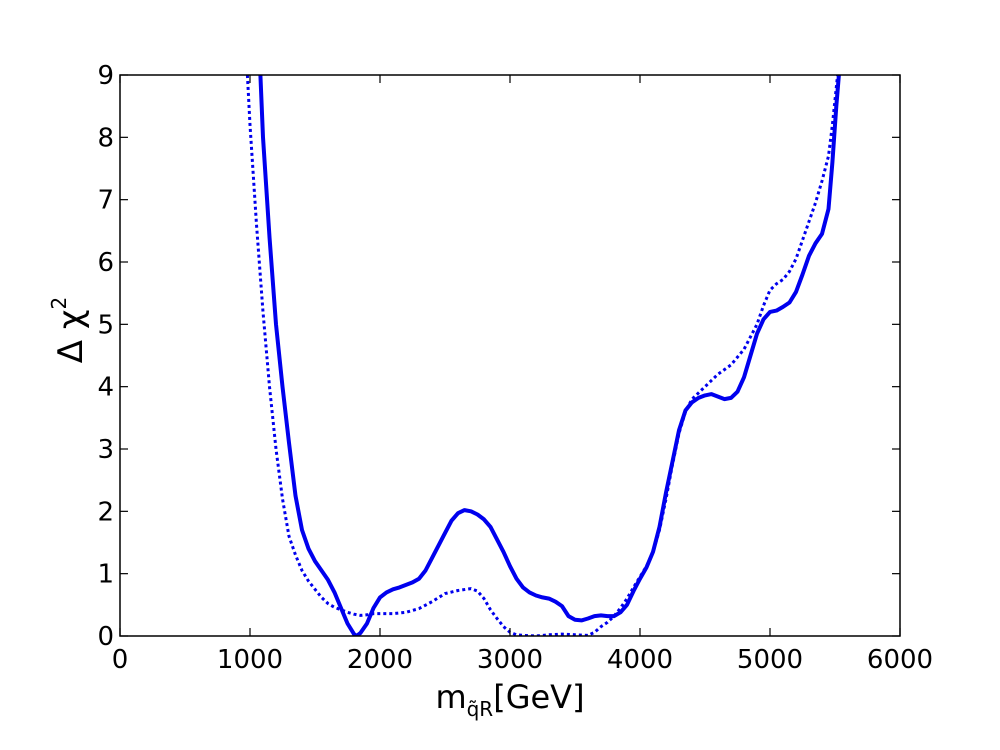 This screenshot has height=750, width=1000. I want to click on y-tick-label: 9, so click(105, 76).